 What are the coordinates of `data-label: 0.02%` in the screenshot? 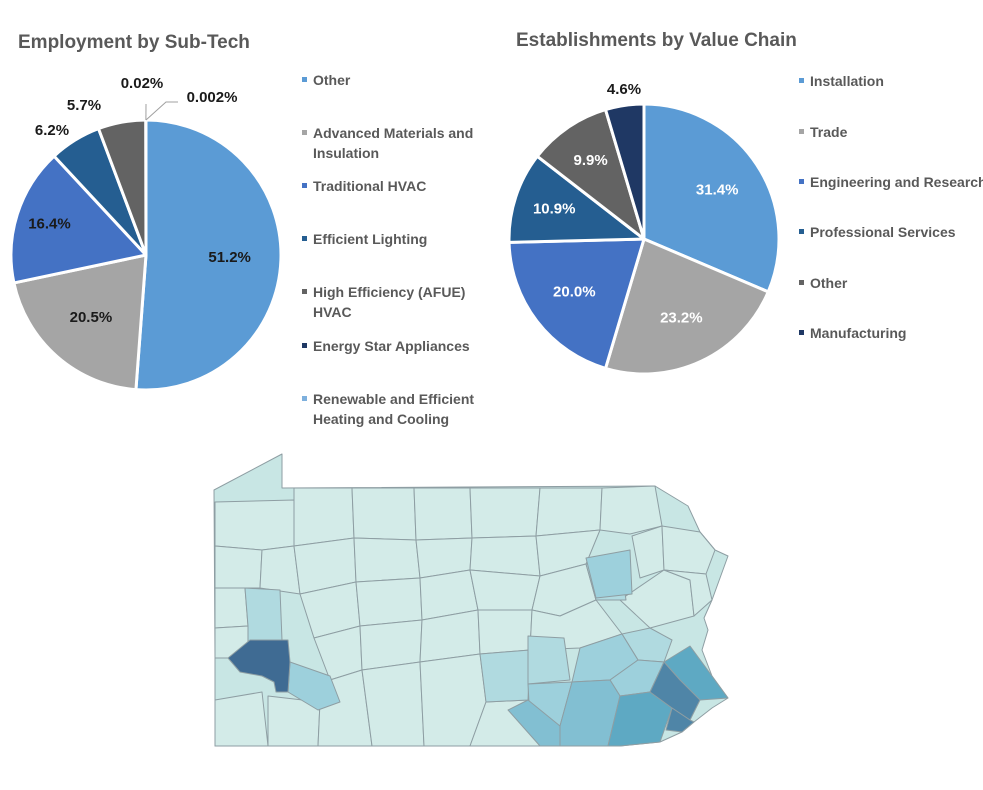 It's located at (142, 83).